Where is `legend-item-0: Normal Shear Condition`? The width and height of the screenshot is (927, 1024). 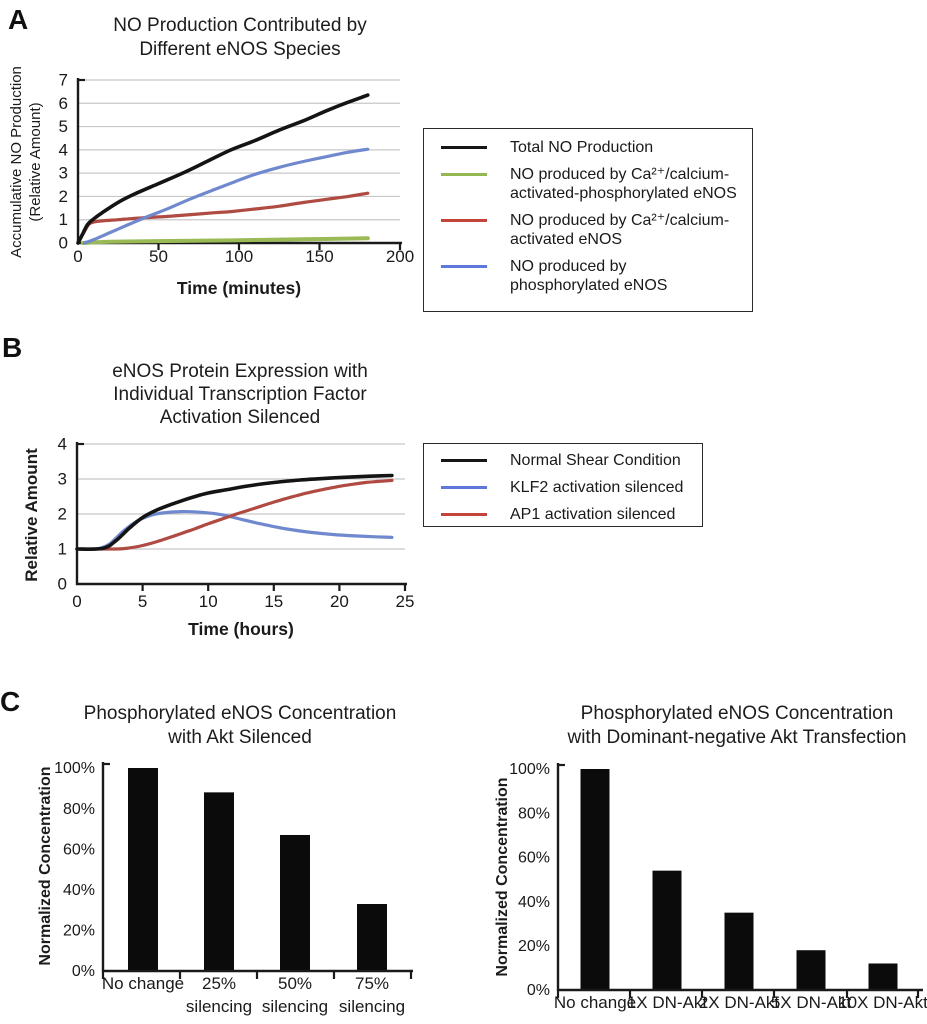
legend-item-0: Normal Shear Condition is located at coordinates (563, 460).